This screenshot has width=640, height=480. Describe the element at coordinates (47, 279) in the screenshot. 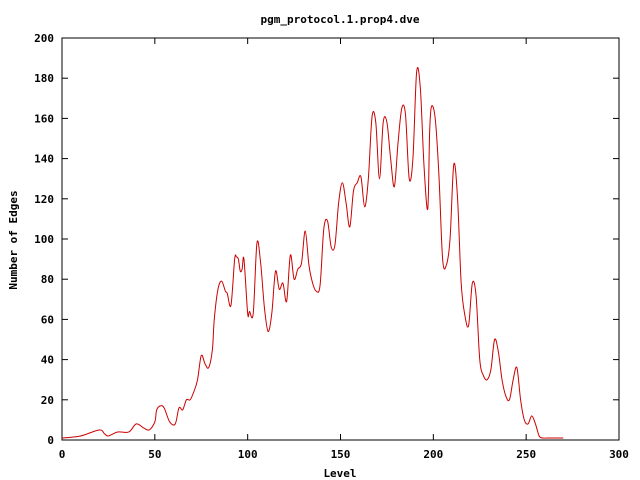

I see `y-tick-label: 80` at that location.